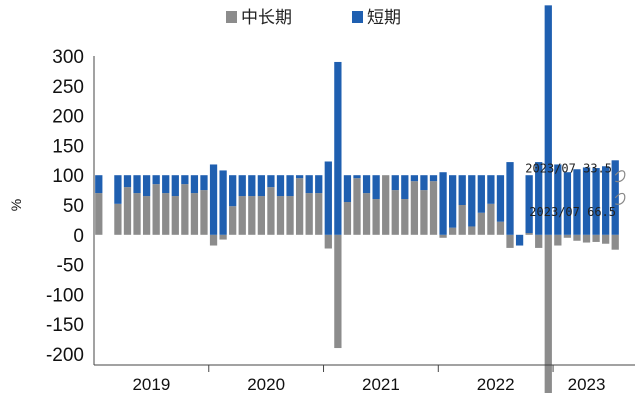 The image size is (635, 393). Describe the element at coordinates (357, 17) in the screenshot. I see `legend-swatch-short-term` at that location.